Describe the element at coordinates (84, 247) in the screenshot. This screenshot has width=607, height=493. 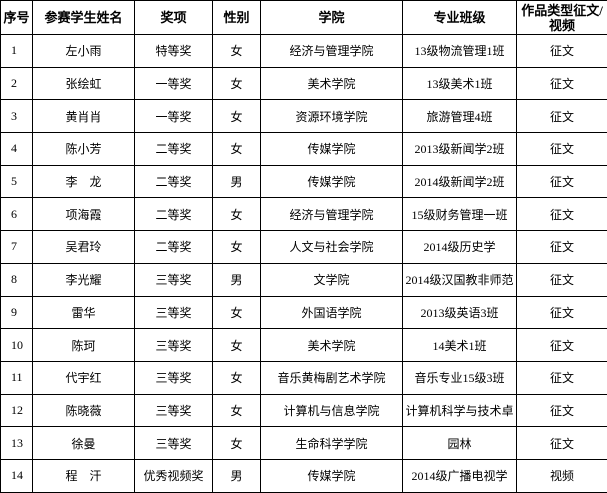
I see `table-cell: 吴君玲` at that location.